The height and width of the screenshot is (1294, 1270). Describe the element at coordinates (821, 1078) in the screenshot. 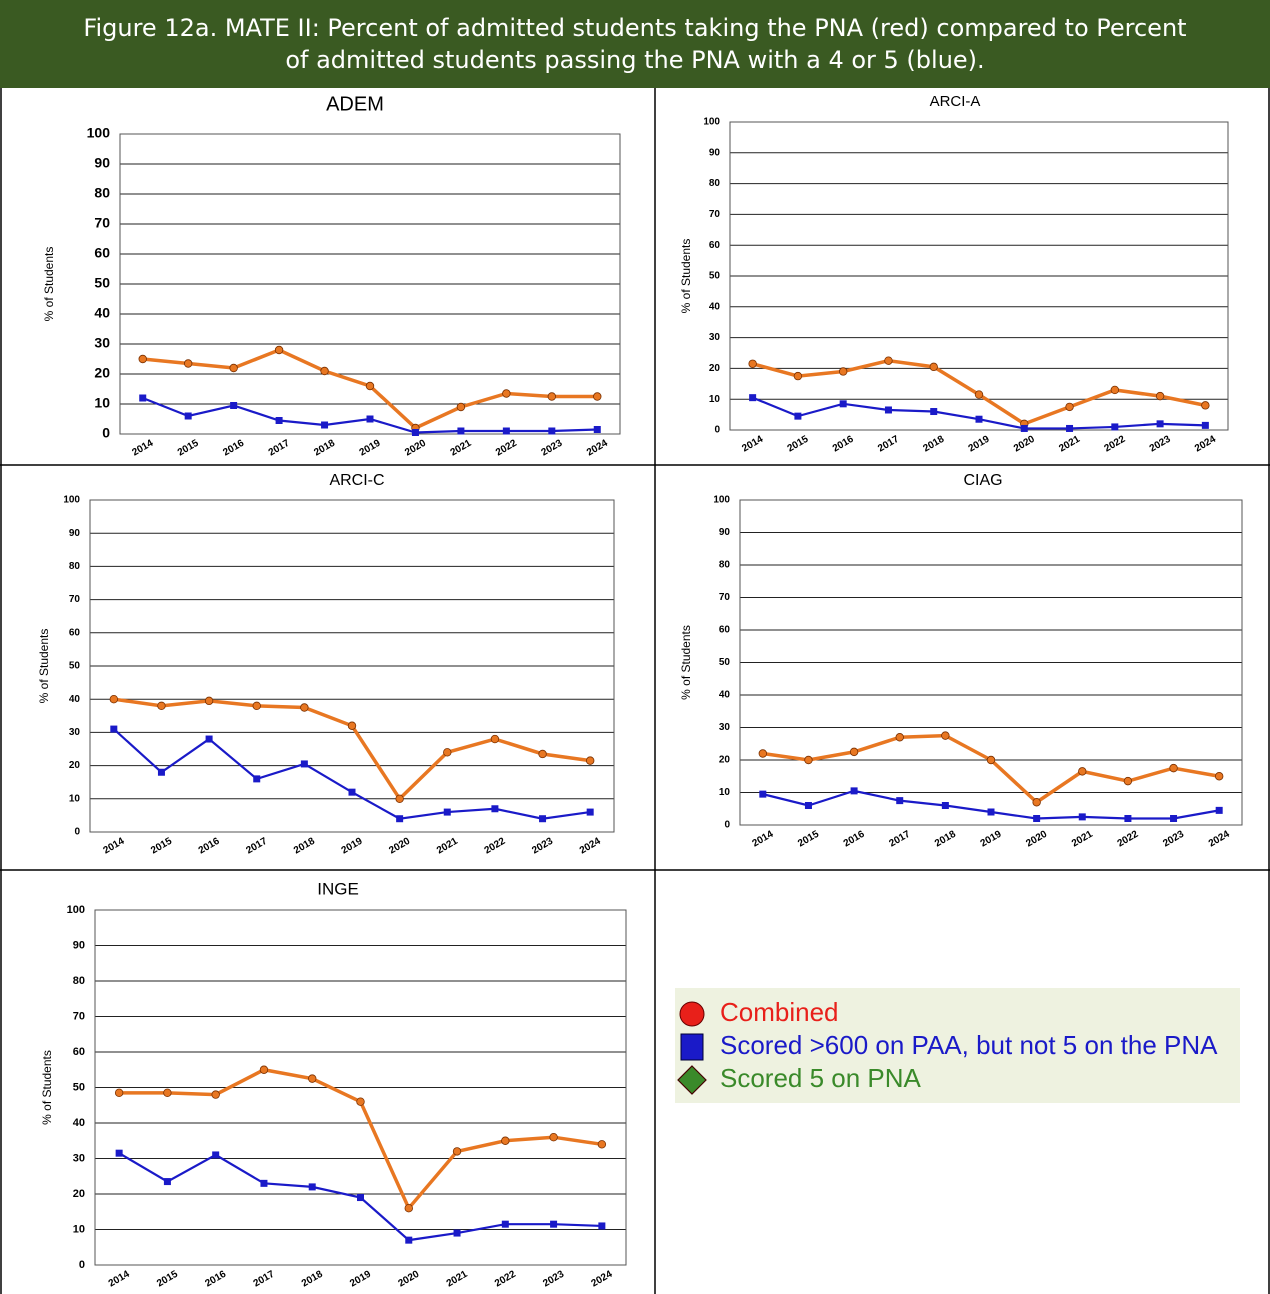

I see `legend-label: Scored 5 on PNA` at that location.